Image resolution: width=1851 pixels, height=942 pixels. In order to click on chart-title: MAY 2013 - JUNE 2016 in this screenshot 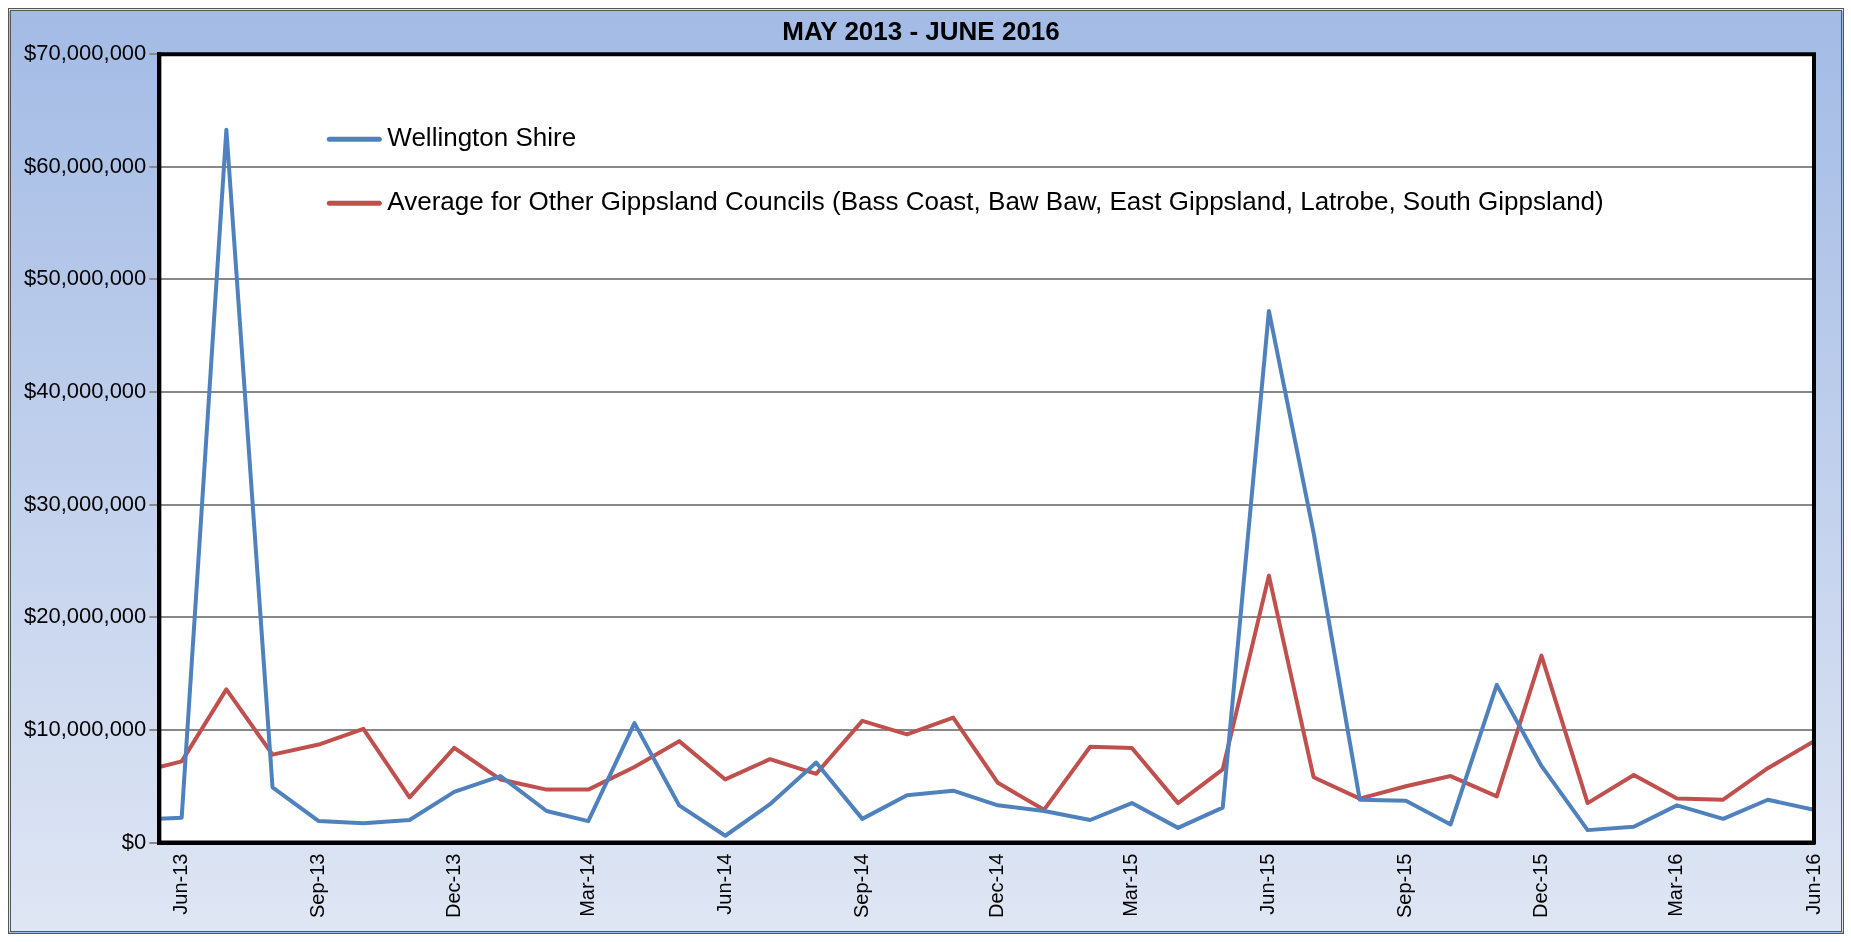, I will do `click(921, 30)`.